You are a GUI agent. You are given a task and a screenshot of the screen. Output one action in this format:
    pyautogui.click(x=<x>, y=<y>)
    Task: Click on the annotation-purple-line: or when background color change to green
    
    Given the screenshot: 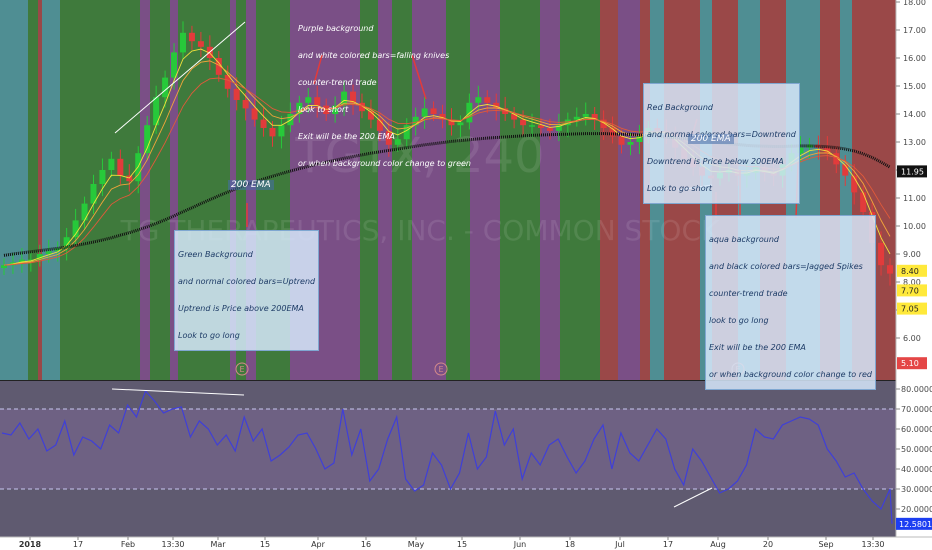 What is the action you would take?
    pyautogui.click(x=384, y=163)
    